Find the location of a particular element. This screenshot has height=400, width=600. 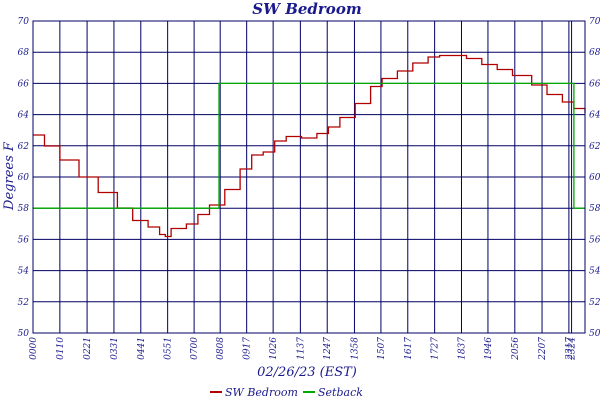

x-tick-label: 0700 is located at coordinates (195, 348).